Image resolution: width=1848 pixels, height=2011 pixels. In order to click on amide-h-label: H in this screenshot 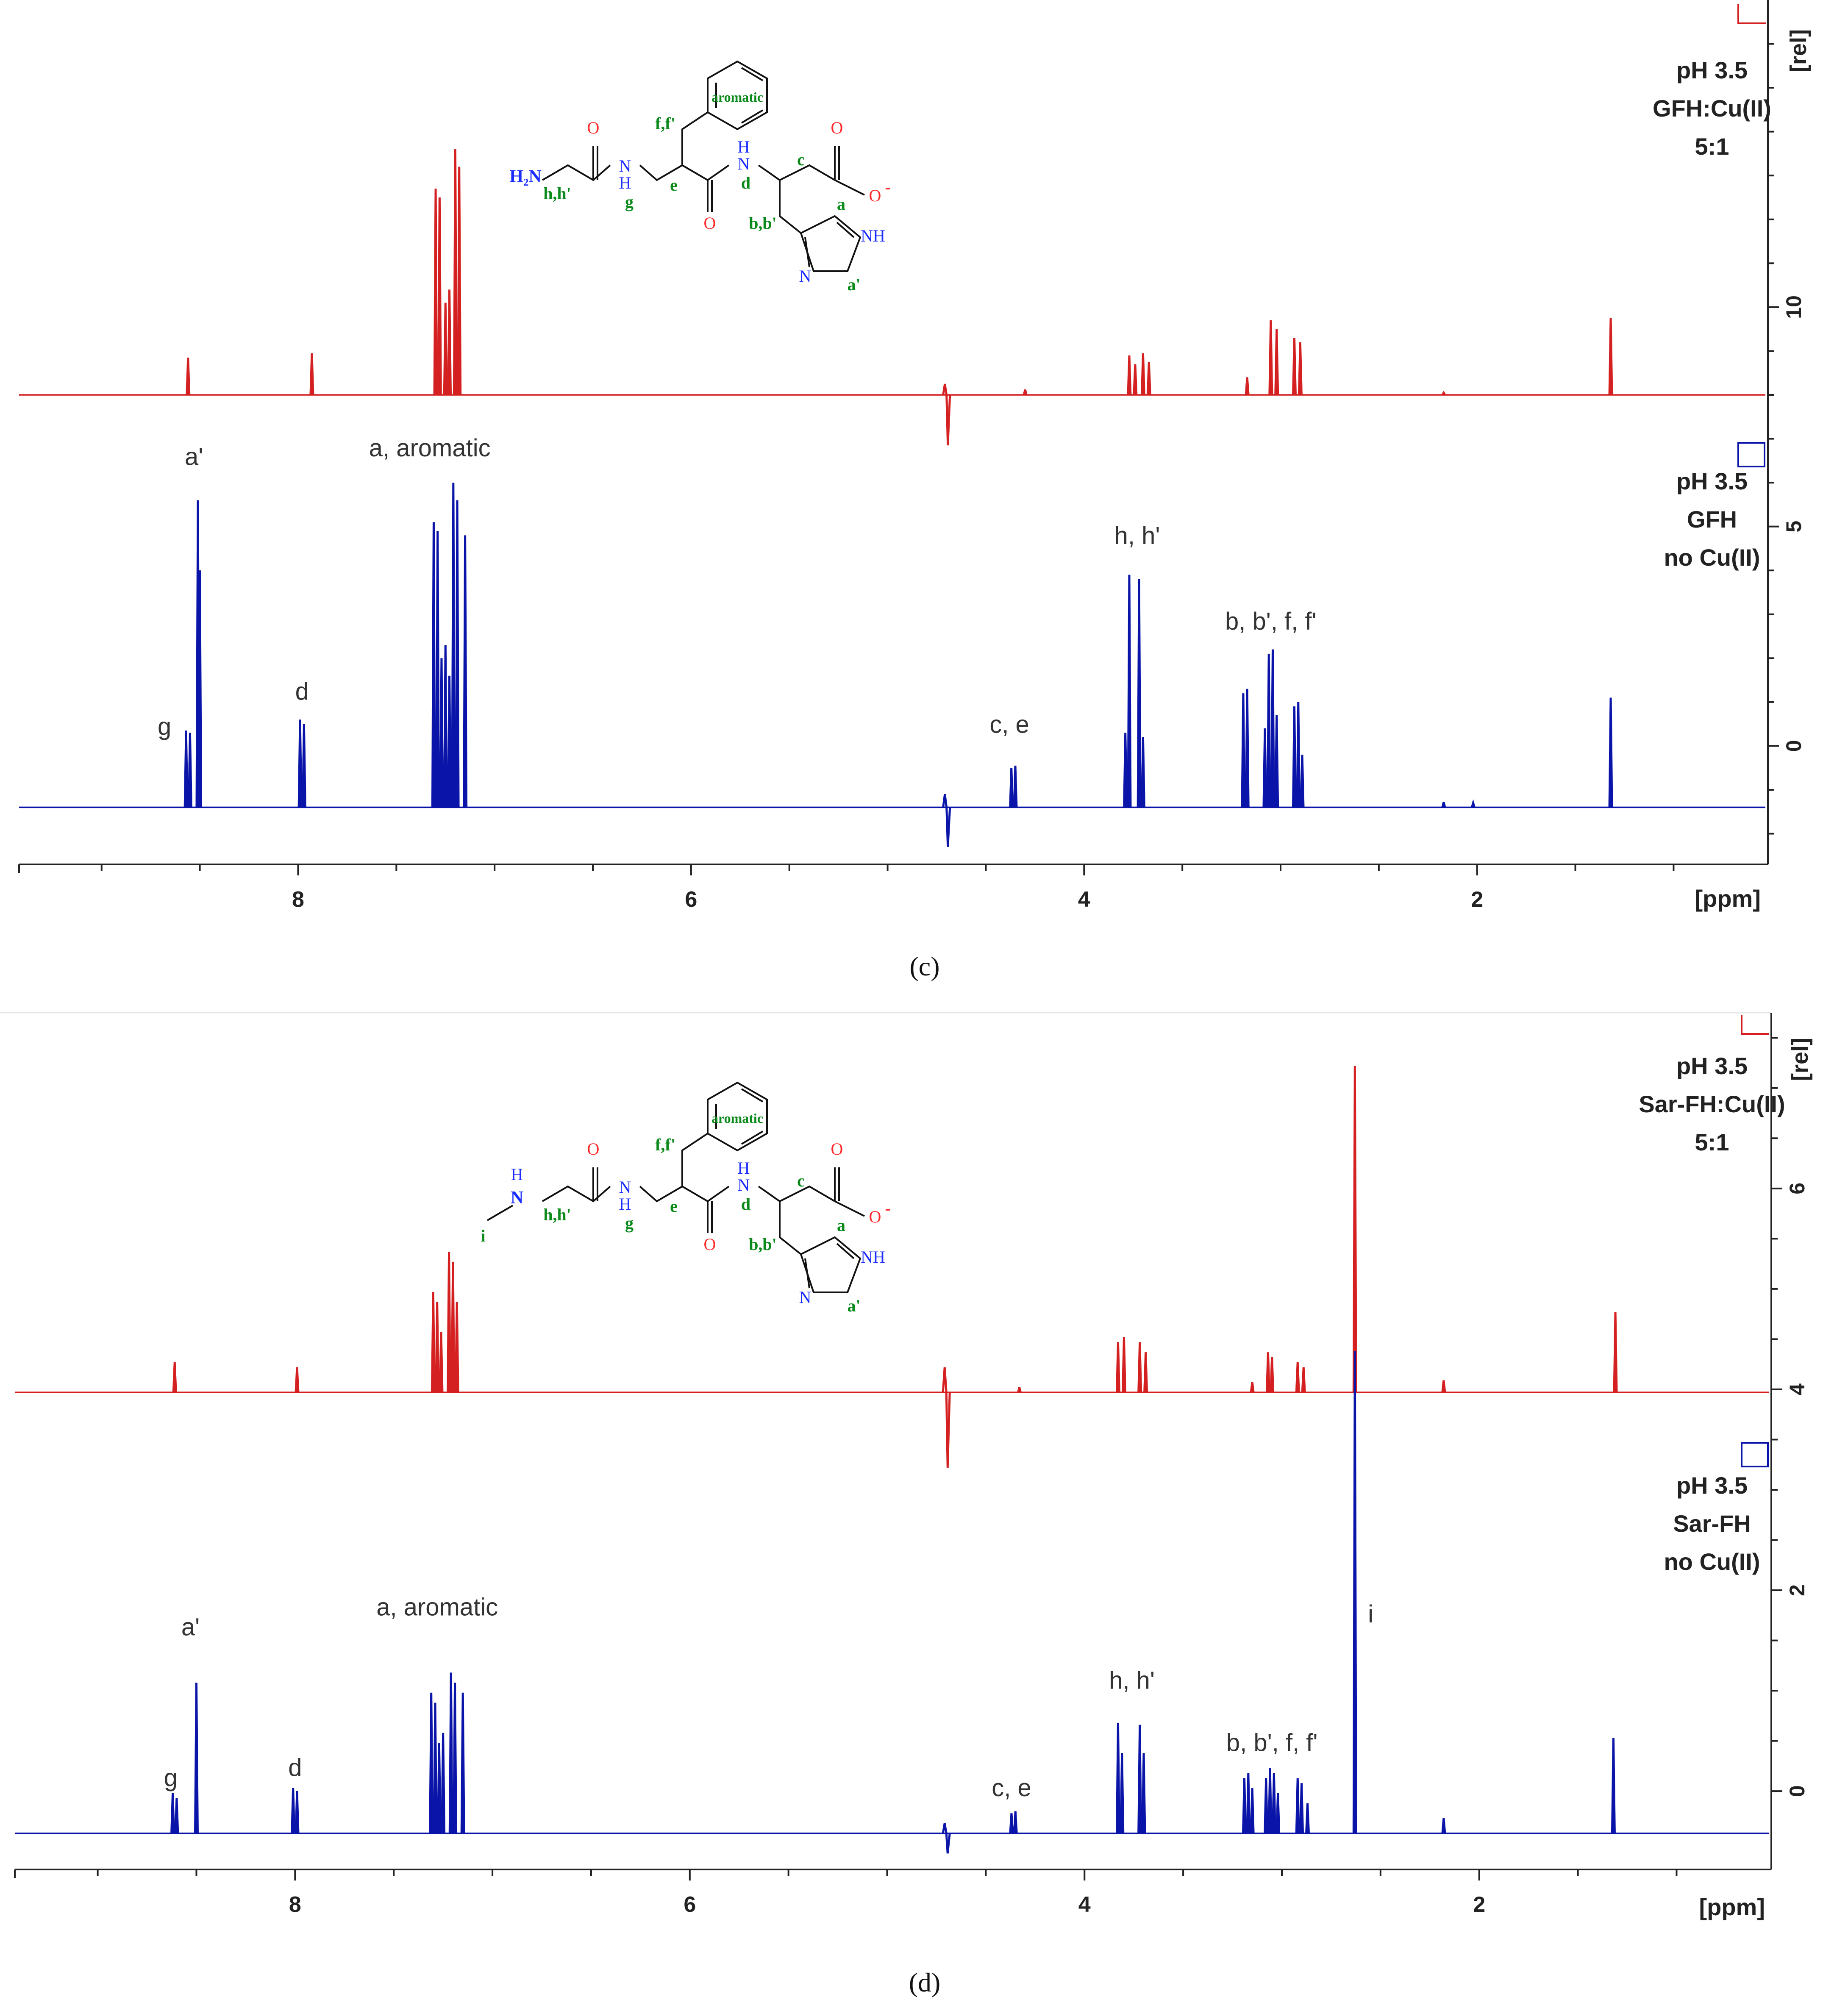, I will do `click(744, 1168)`.